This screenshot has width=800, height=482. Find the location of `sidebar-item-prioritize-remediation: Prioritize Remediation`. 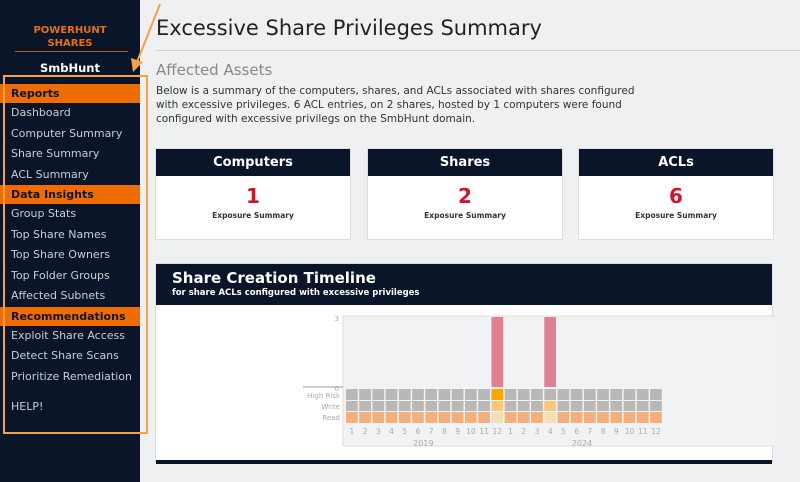

sidebar-item-prioritize-remediation: Prioritize Remediation is located at coordinates (71, 376).